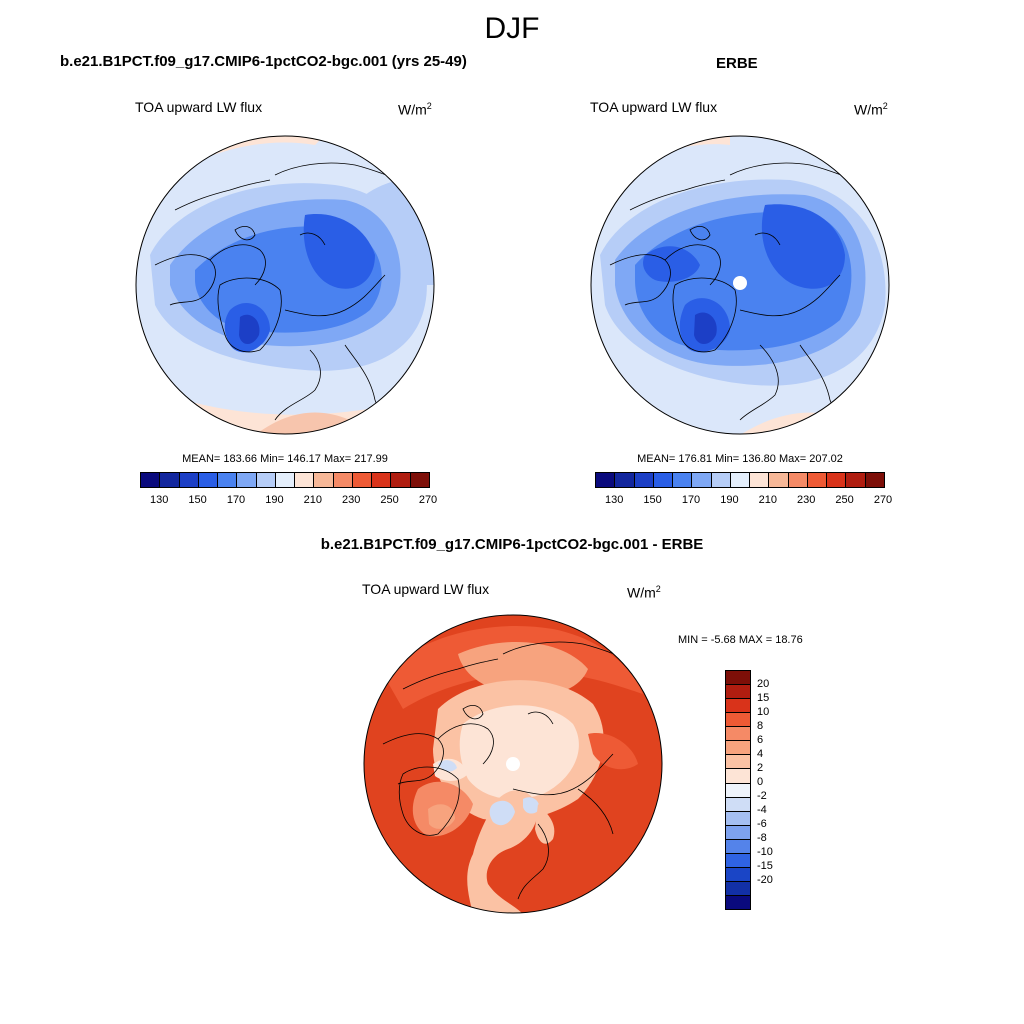 This screenshot has width=1024, height=1024. What do you see at coordinates (883, 500) in the screenshot?
I see `obs-colorbar-tick-label: 270` at bounding box center [883, 500].